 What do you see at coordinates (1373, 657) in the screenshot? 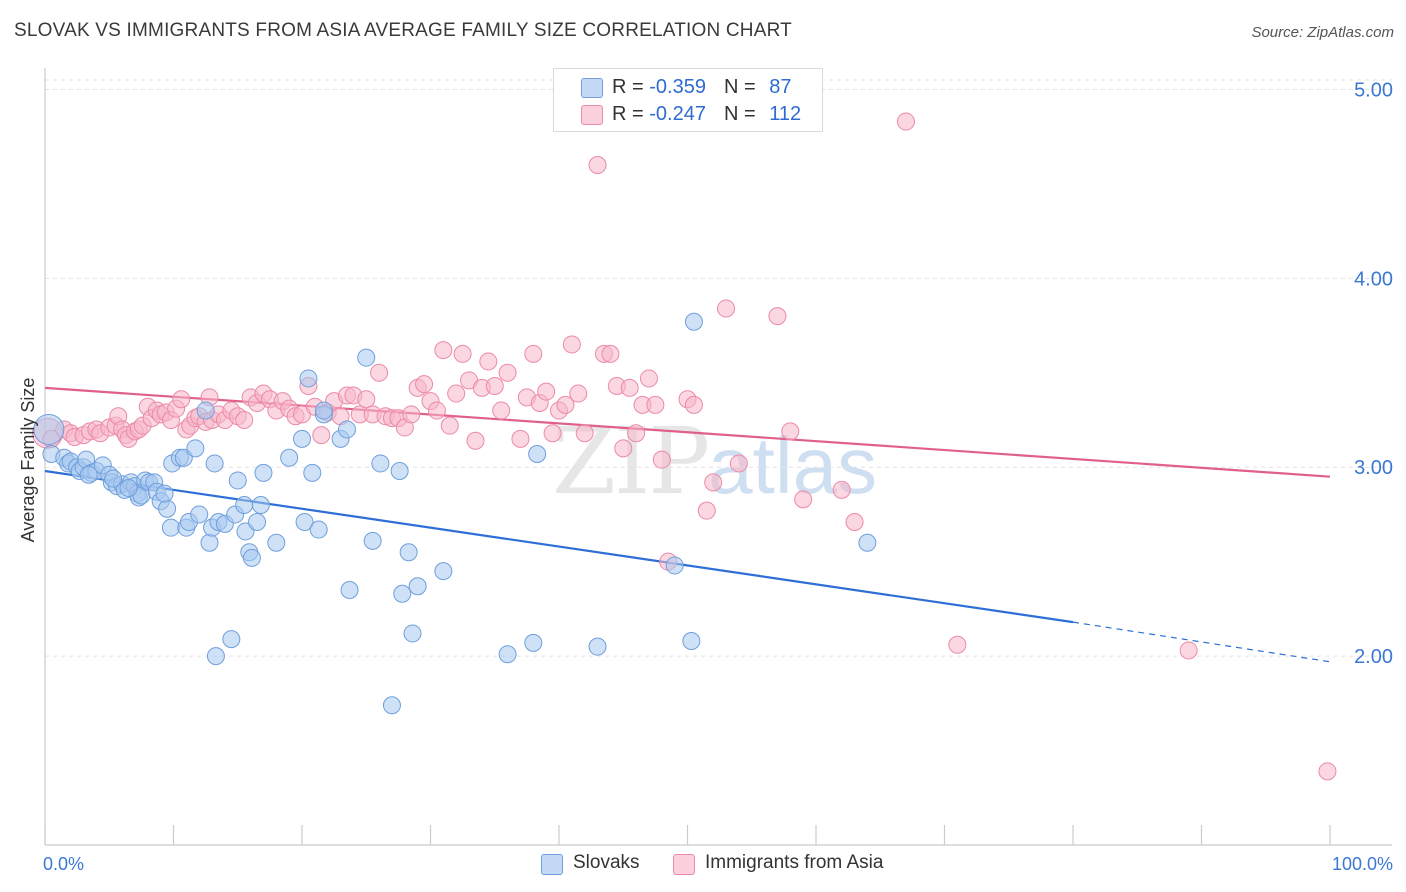
I see `y-tick-label: 2.00` at bounding box center [1373, 657].